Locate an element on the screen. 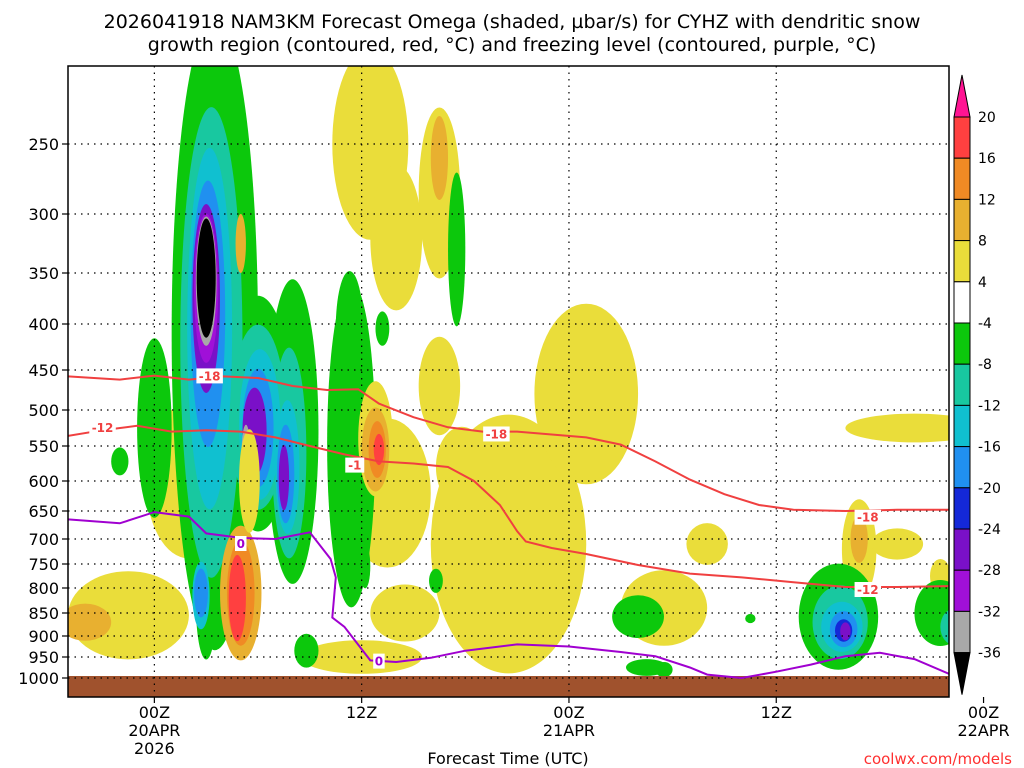 Image resolution: width=1024 pixels, height=768 pixels. colorbar-swatch-purple is located at coordinates (962, 549).